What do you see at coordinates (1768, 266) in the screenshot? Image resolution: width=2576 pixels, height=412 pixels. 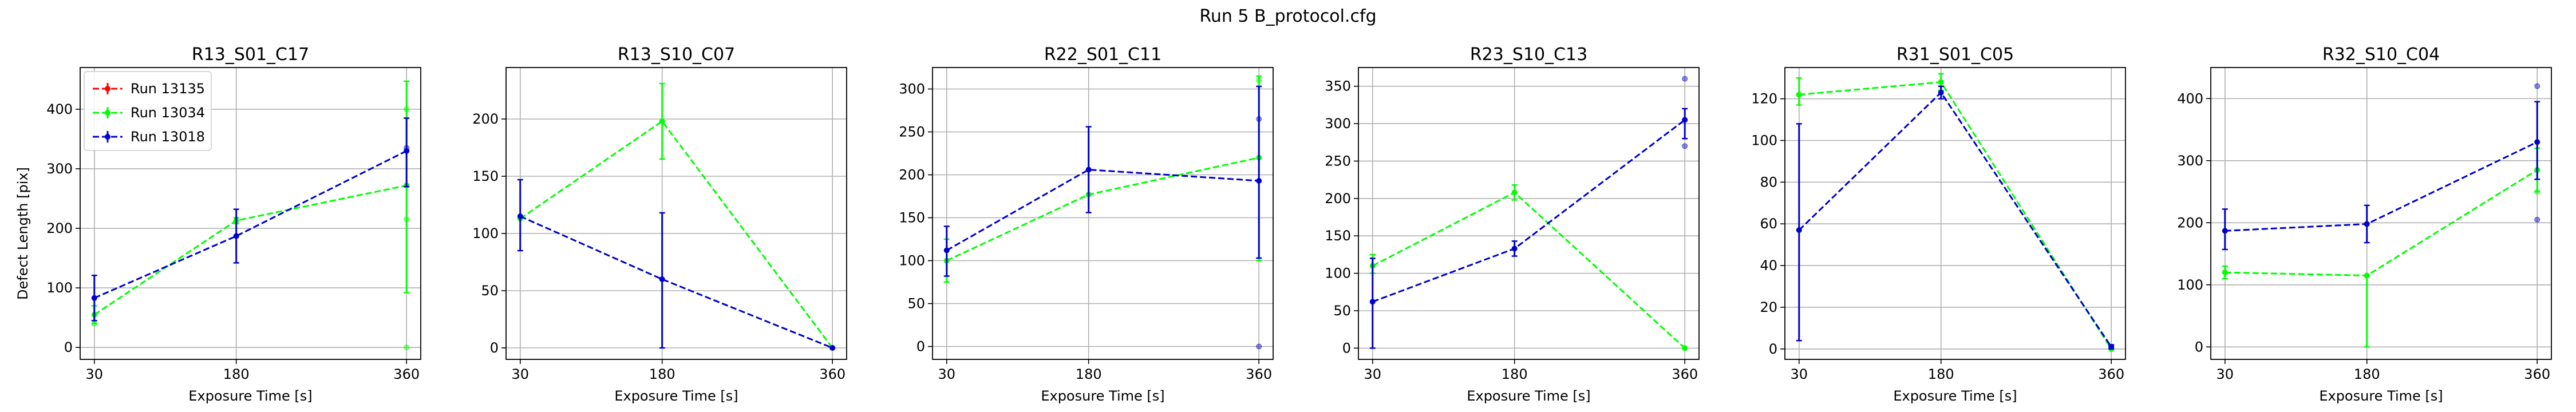 I see `y-tick-label: 40` at bounding box center [1768, 266].